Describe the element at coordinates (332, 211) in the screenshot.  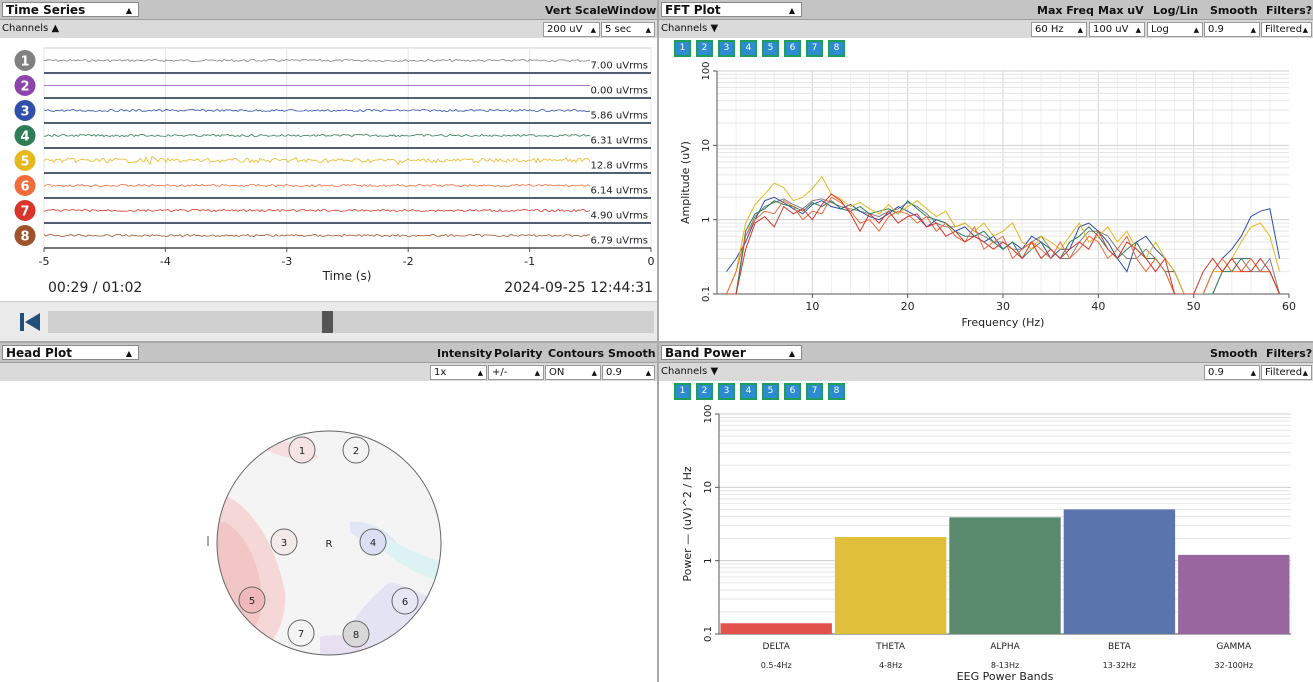
I see `channel-row: 7 4.90 uVrms` at that location.